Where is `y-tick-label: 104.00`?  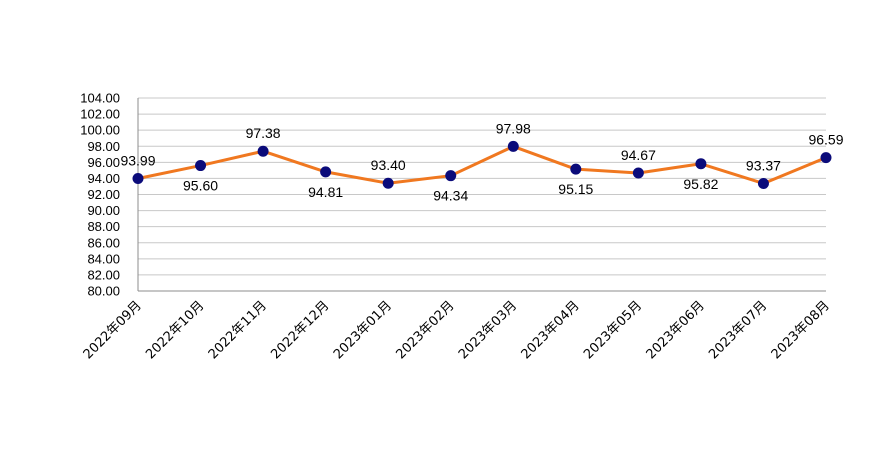
y-tick-label: 104.00 is located at coordinates (100, 98).